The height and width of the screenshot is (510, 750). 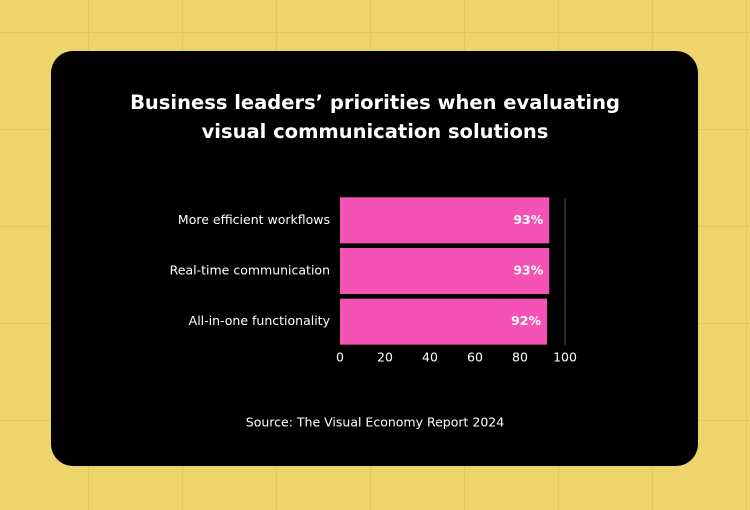 I want to click on value-label: 92%, so click(x=526, y=320).